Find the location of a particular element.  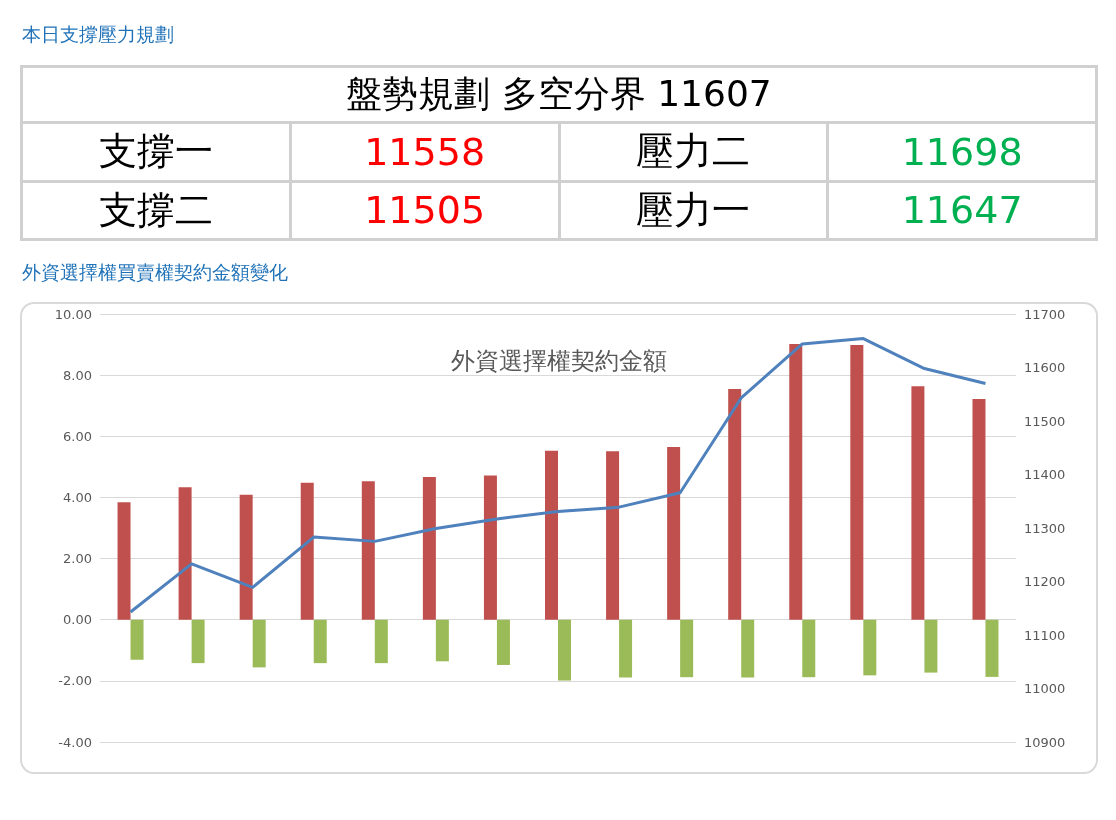

y2-tick-label: 11100 is located at coordinates (1045, 635).